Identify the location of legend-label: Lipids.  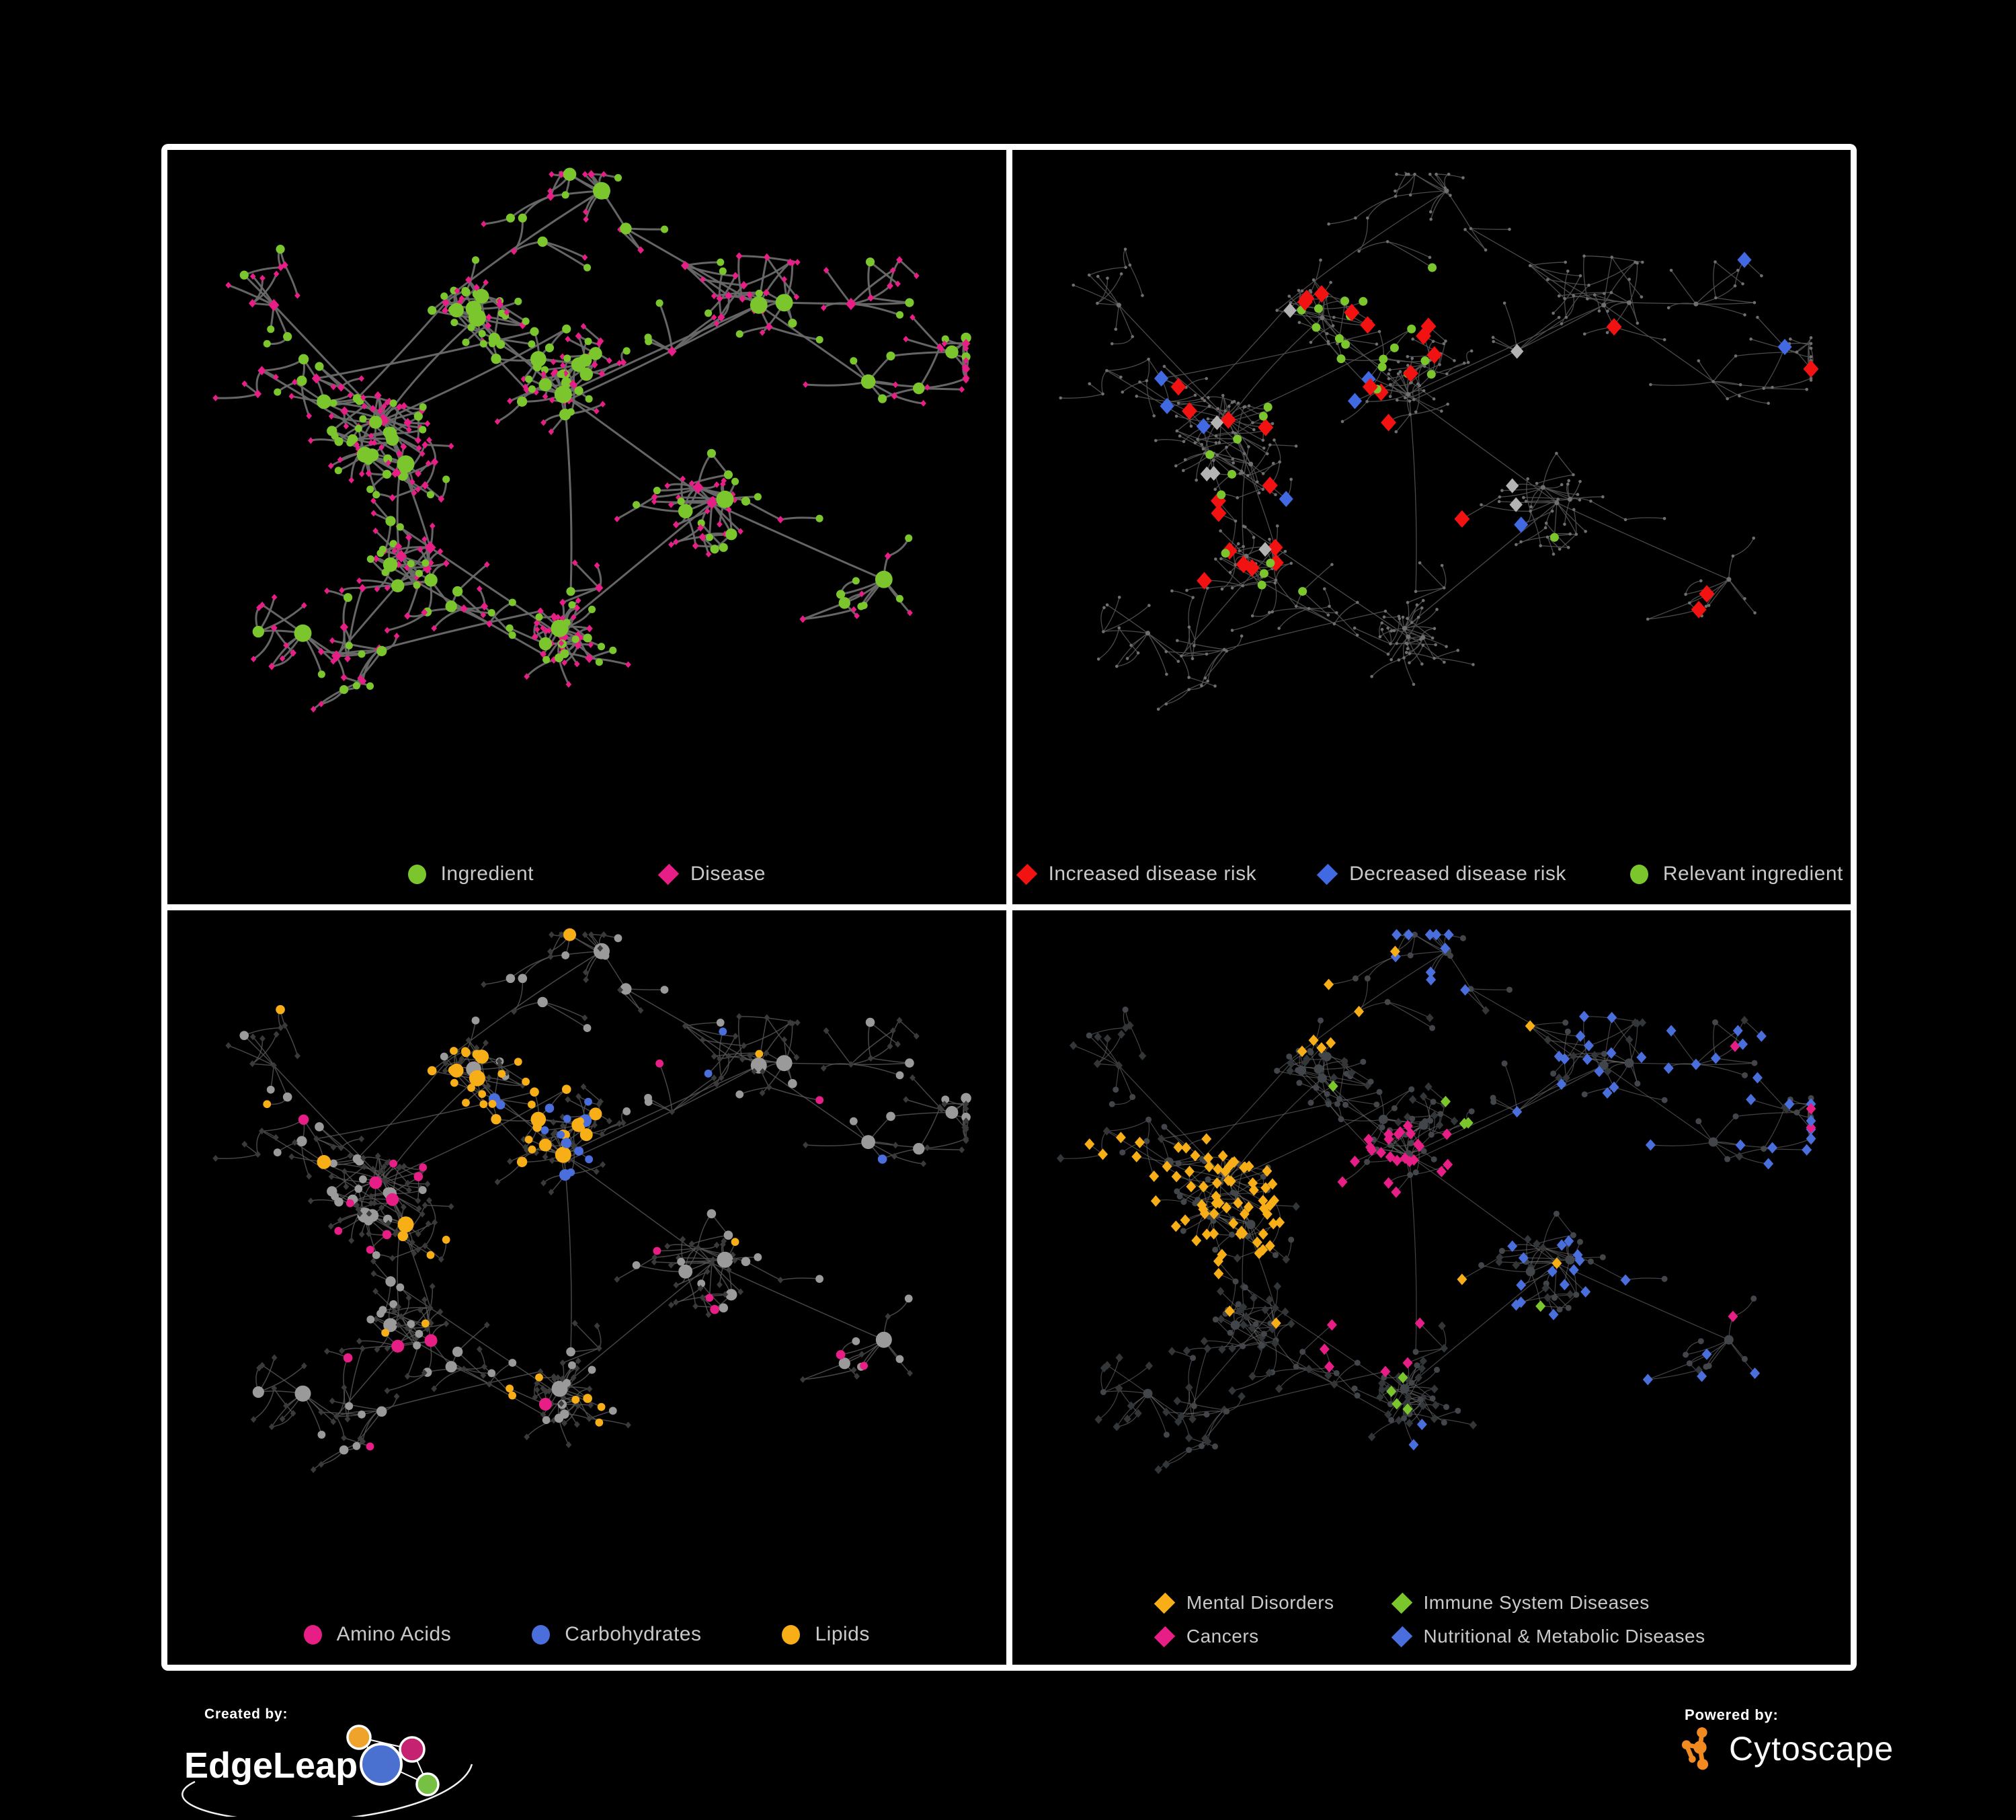
(842, 1634).